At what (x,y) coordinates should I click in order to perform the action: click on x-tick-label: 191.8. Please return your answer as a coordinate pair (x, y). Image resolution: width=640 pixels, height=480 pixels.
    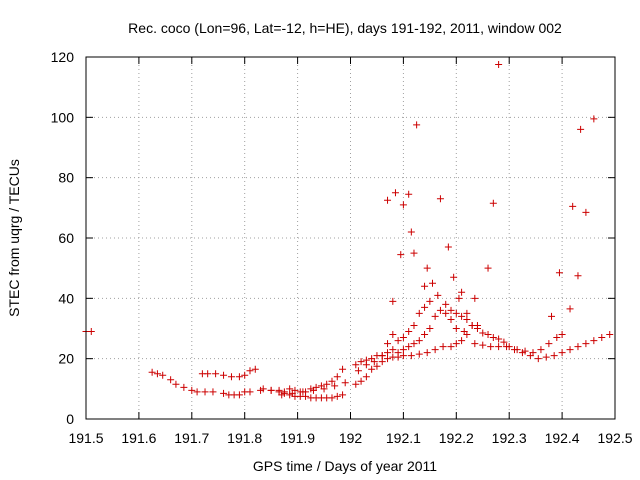
    Looking at the image, I should click on (244, 438).